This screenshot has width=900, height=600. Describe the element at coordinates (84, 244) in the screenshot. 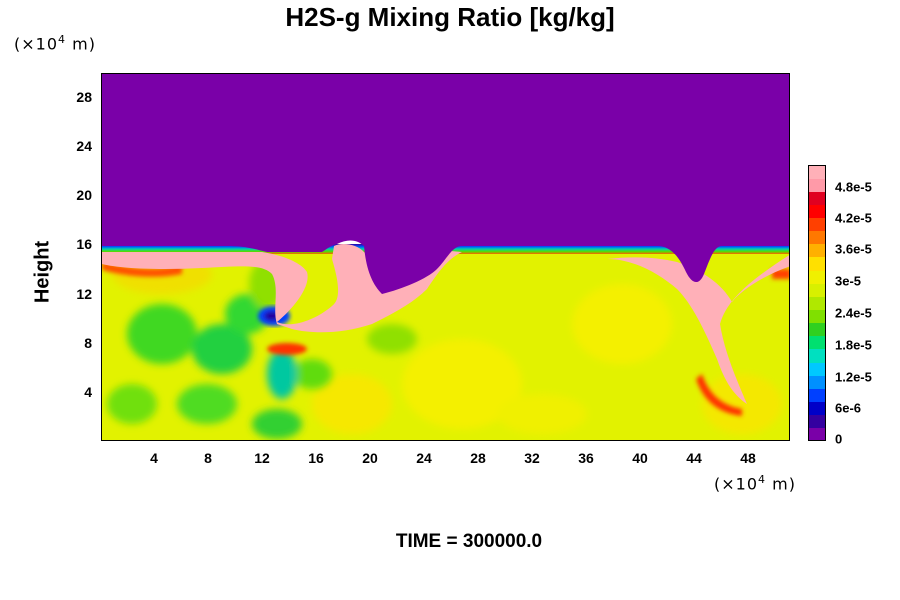

I see `y-tick-label: 16` at that location.